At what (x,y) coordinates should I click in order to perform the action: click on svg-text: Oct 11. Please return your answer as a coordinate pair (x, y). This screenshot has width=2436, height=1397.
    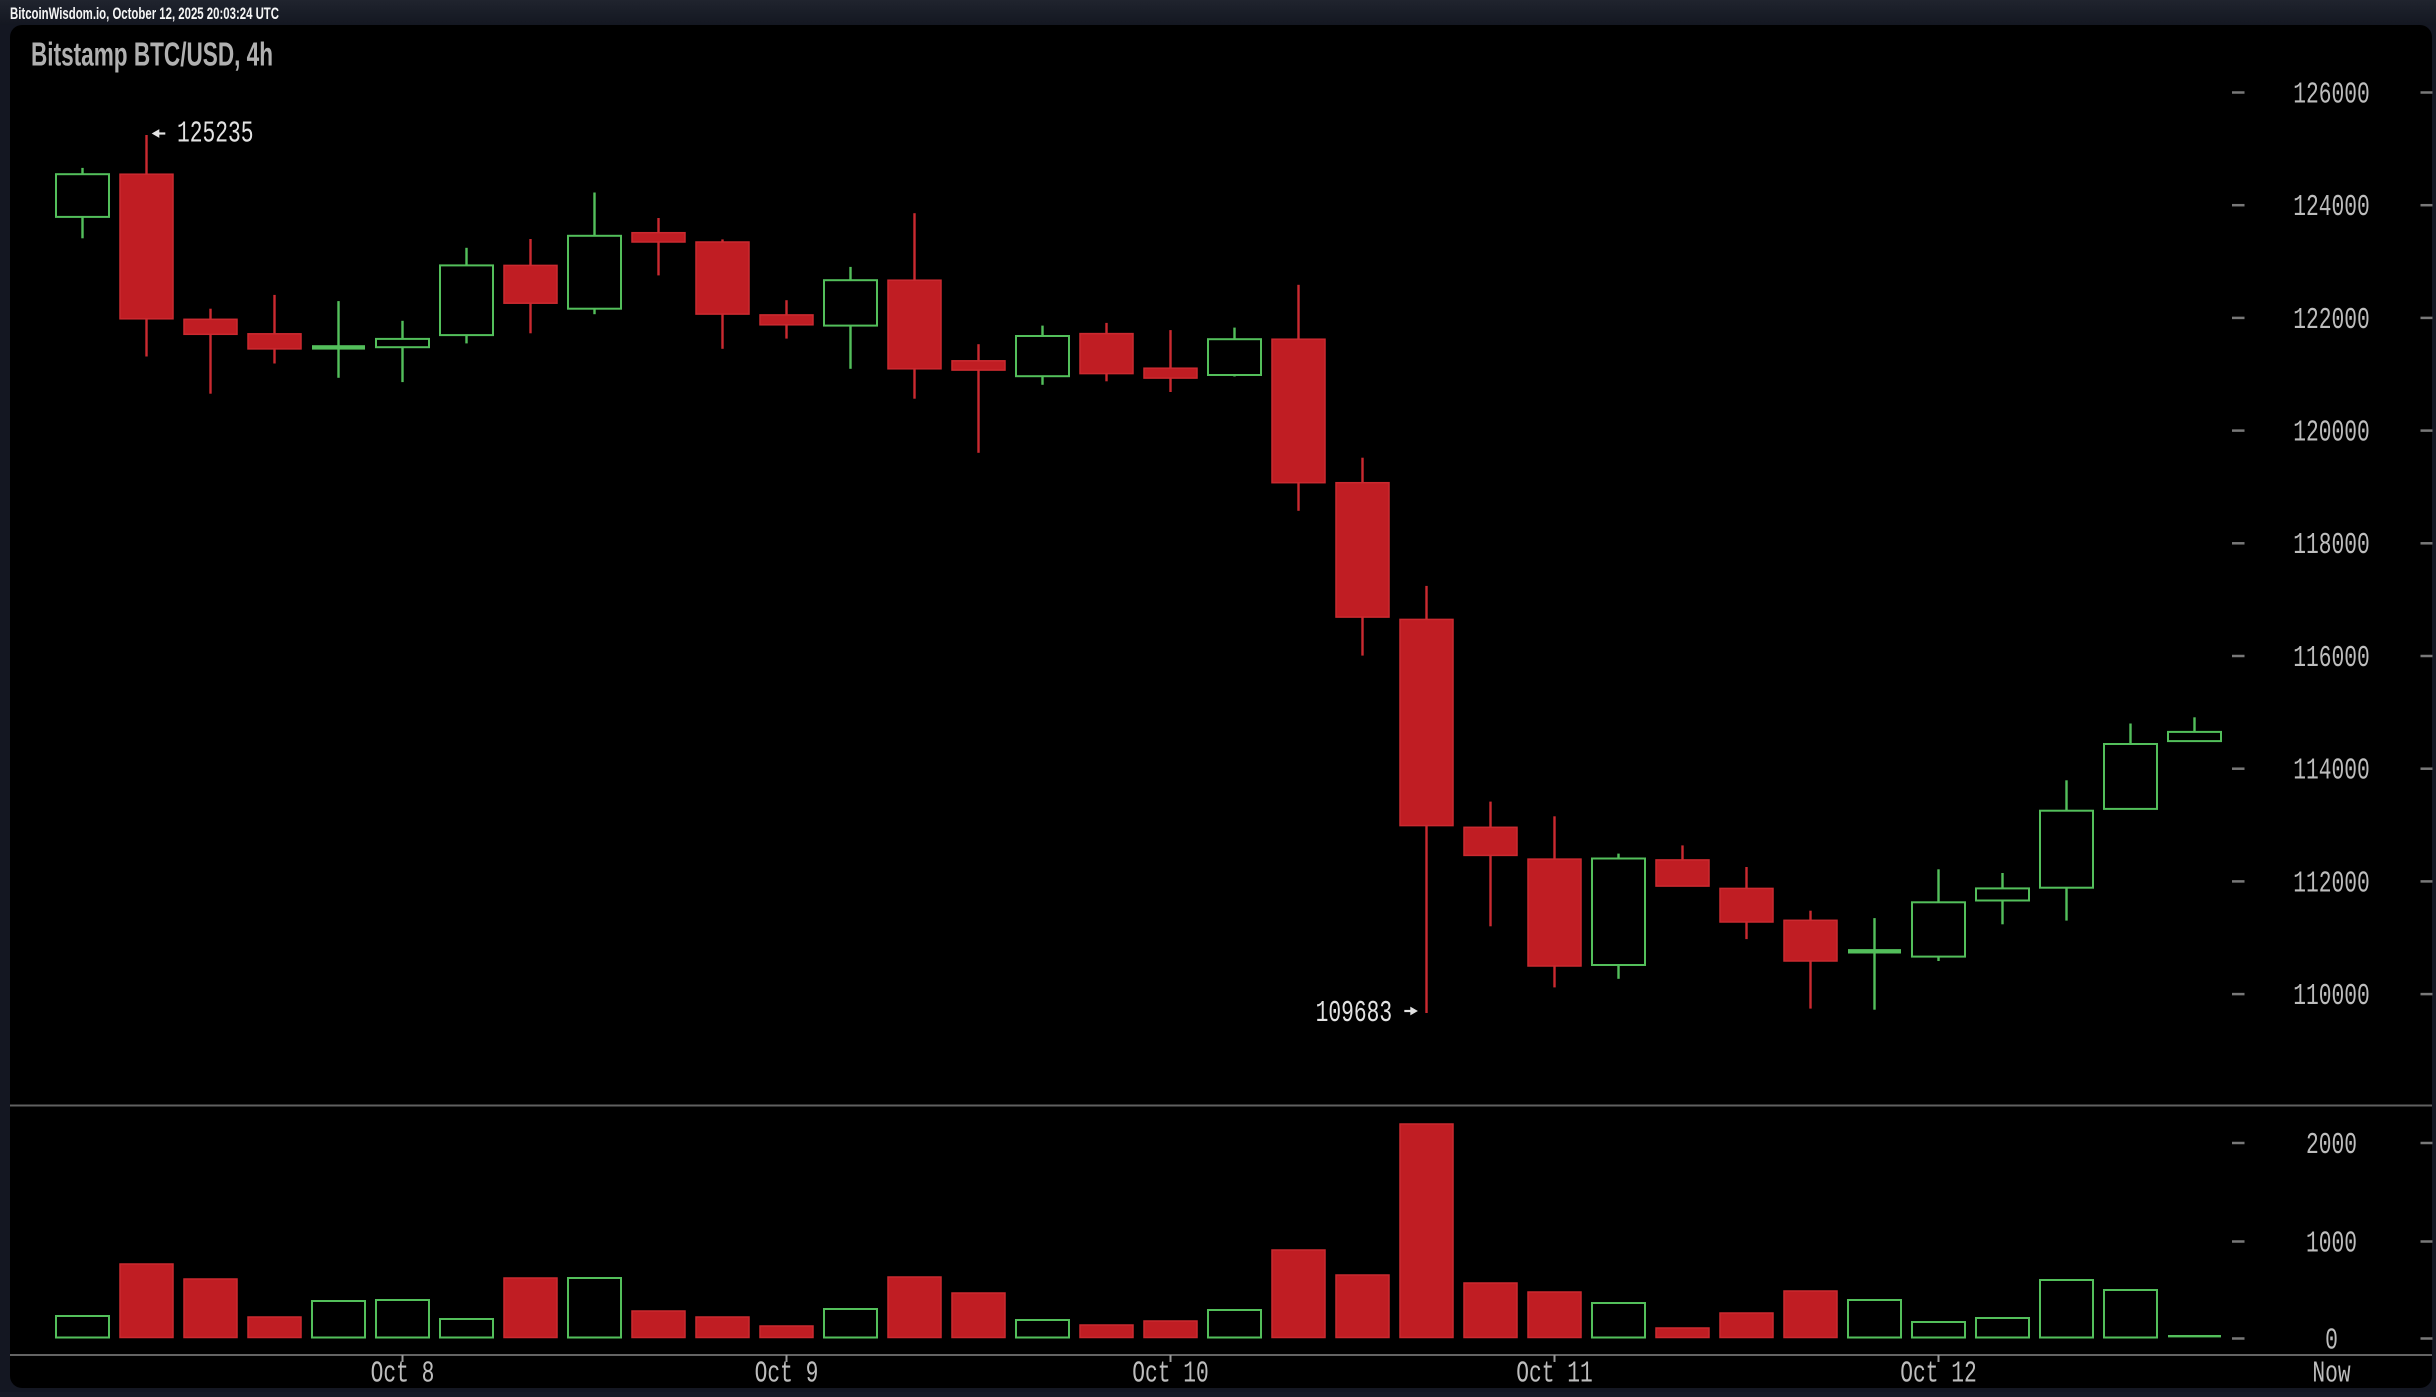
    Looking at the image, I should click on (1554, 1373).